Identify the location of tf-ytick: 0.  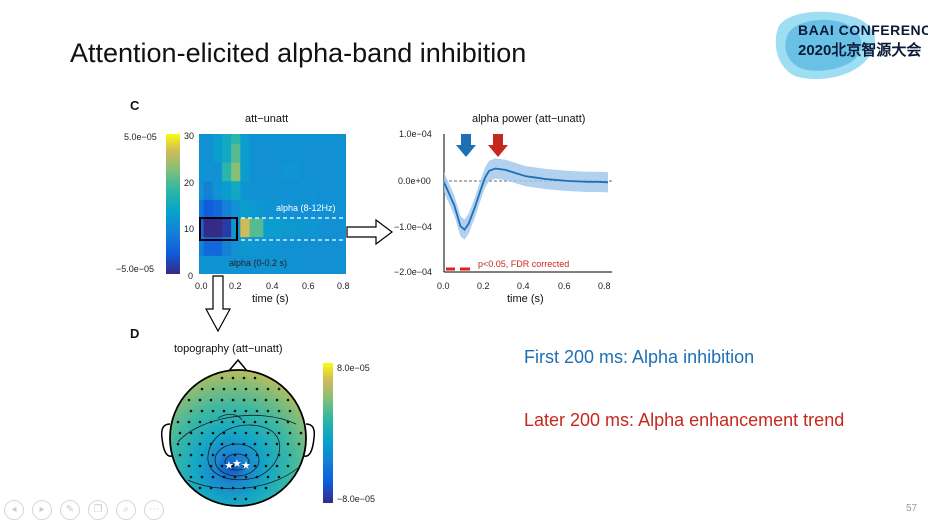
(191, 276).